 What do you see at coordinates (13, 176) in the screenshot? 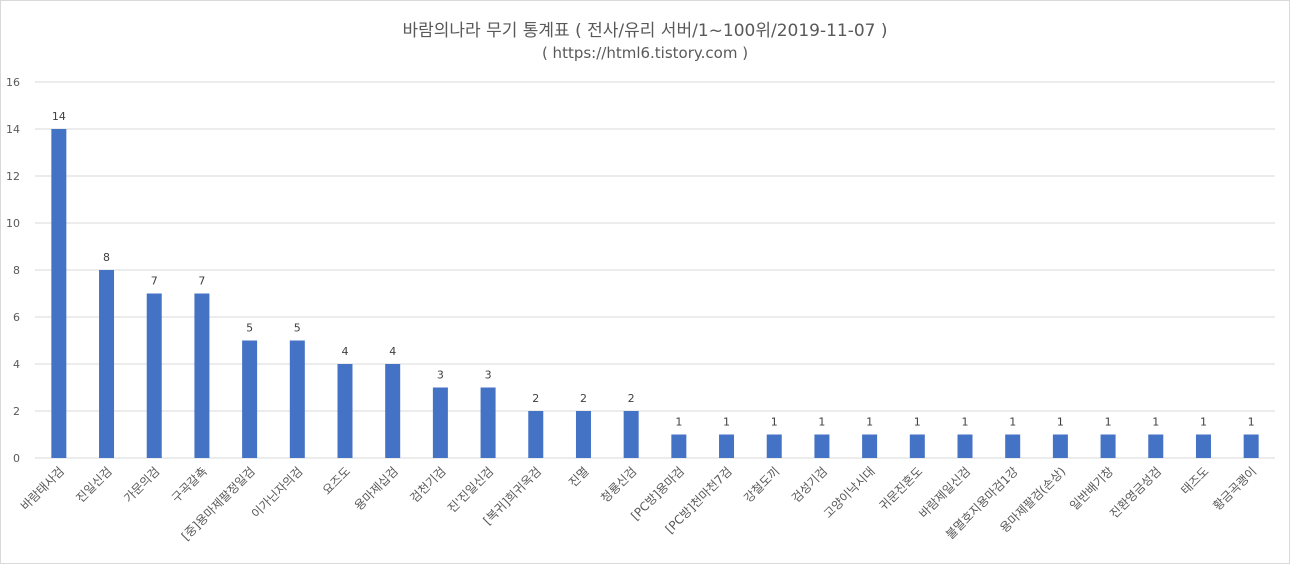
I see `y-tick-label: 12` at bounding box center [13, 176].